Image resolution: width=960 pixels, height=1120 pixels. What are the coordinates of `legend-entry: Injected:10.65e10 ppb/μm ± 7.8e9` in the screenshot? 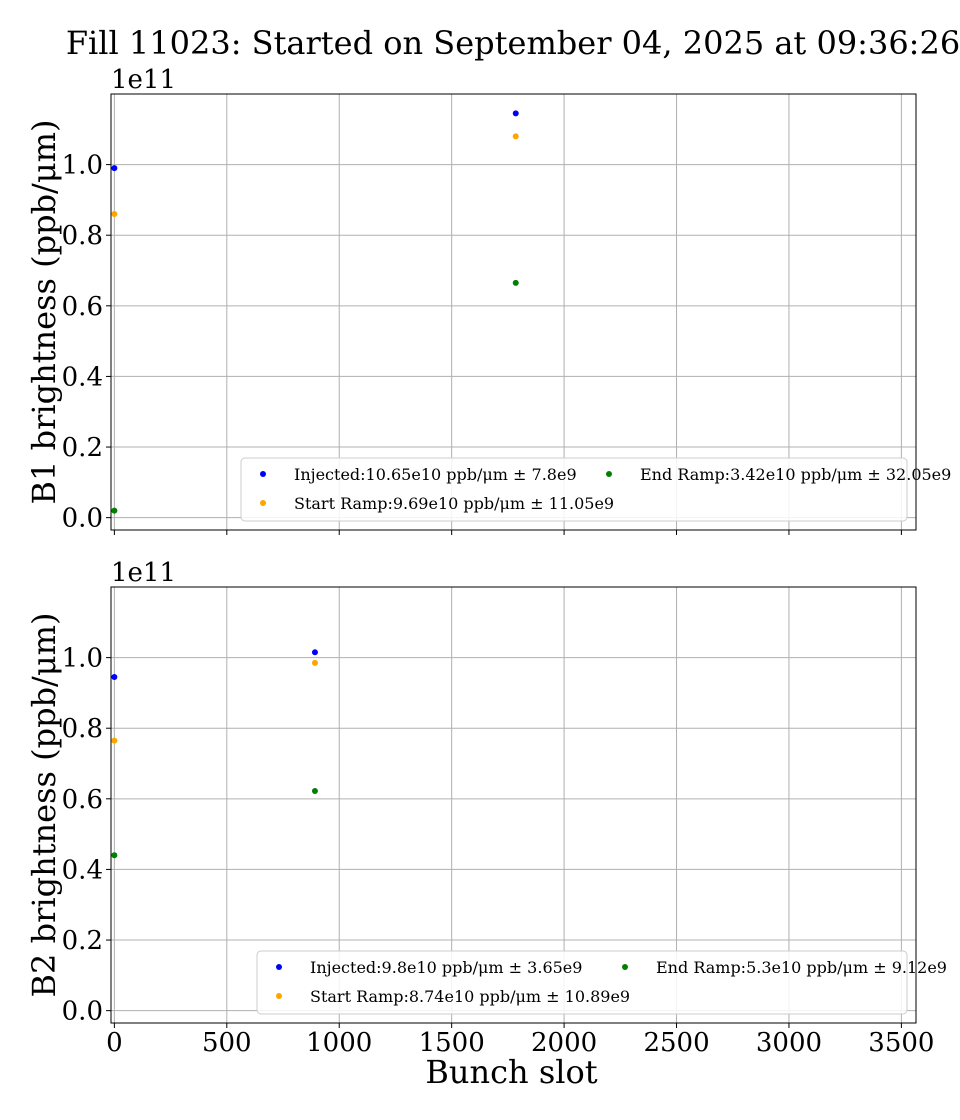 It's located at (435, 474).